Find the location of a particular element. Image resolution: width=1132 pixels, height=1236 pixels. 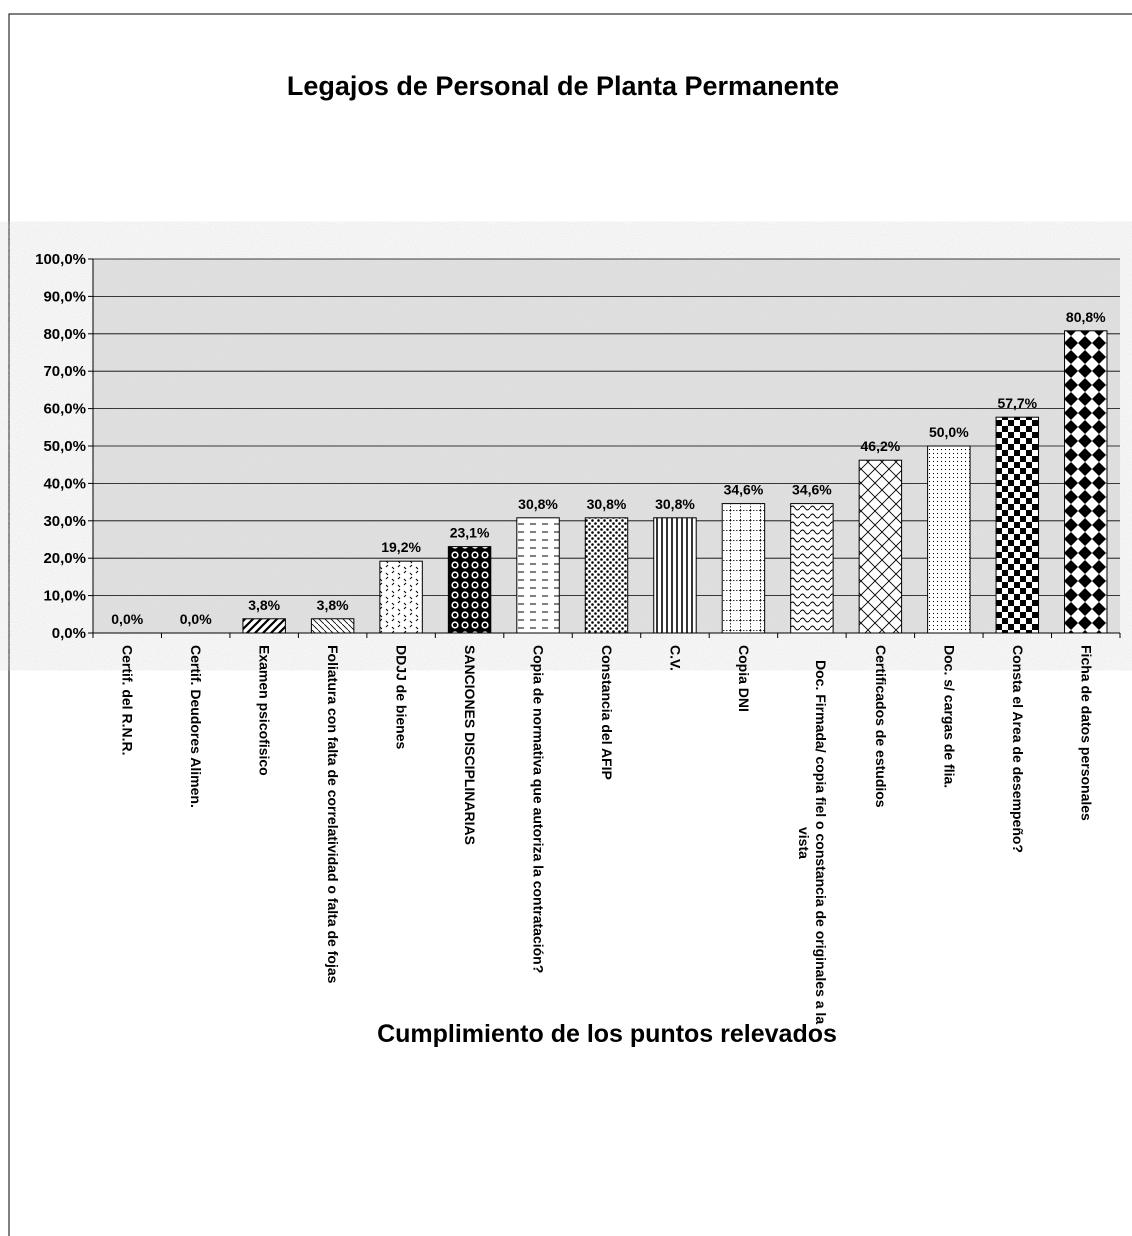

y-tick-label: 70,0% is located at coordinates (64, 371).